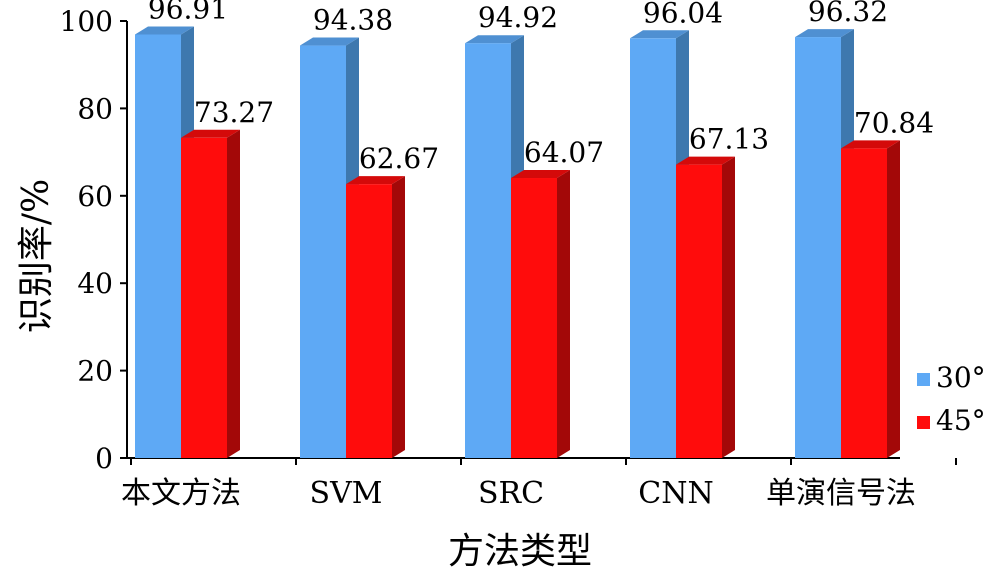  I want to click on y-tick-label: 0, so click(104, 458).